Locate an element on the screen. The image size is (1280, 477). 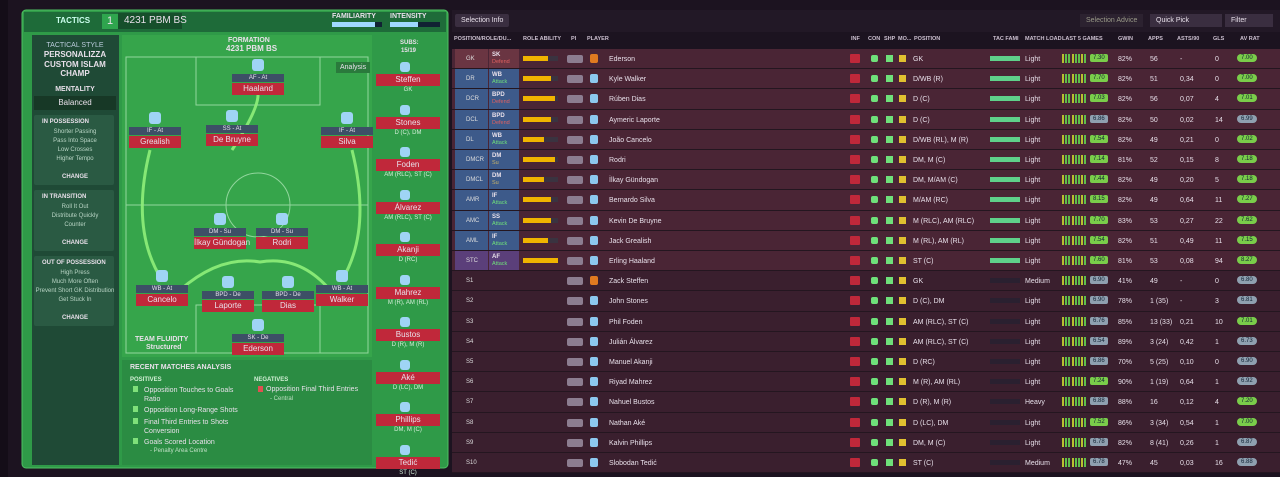
form: 7.70 is located at coordinates (1099, 78).